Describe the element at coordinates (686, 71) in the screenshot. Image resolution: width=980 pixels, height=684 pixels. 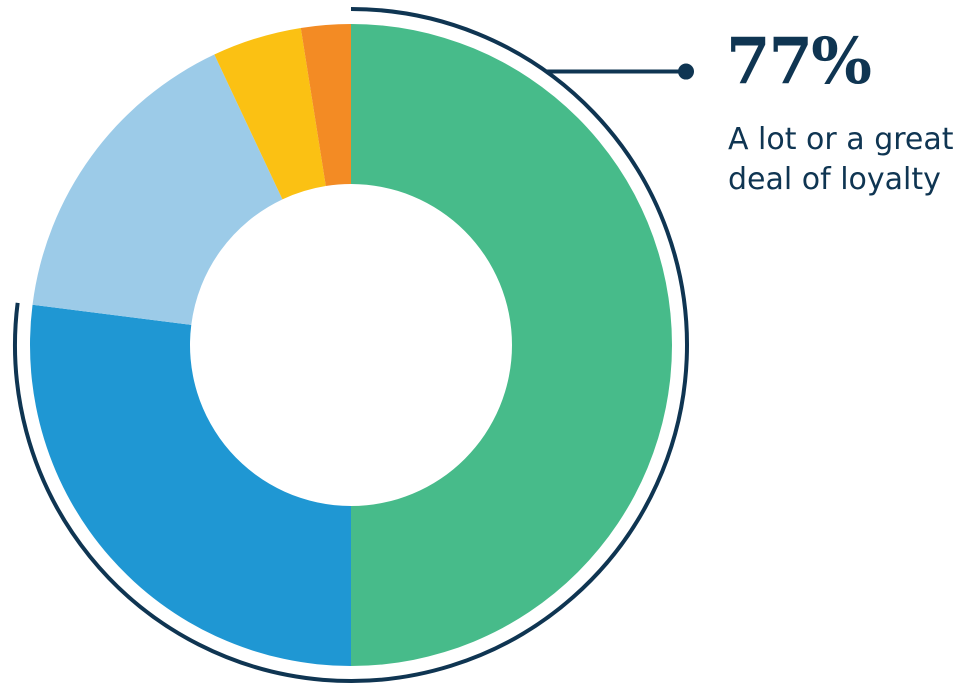
I see `callout-dot` at that location.